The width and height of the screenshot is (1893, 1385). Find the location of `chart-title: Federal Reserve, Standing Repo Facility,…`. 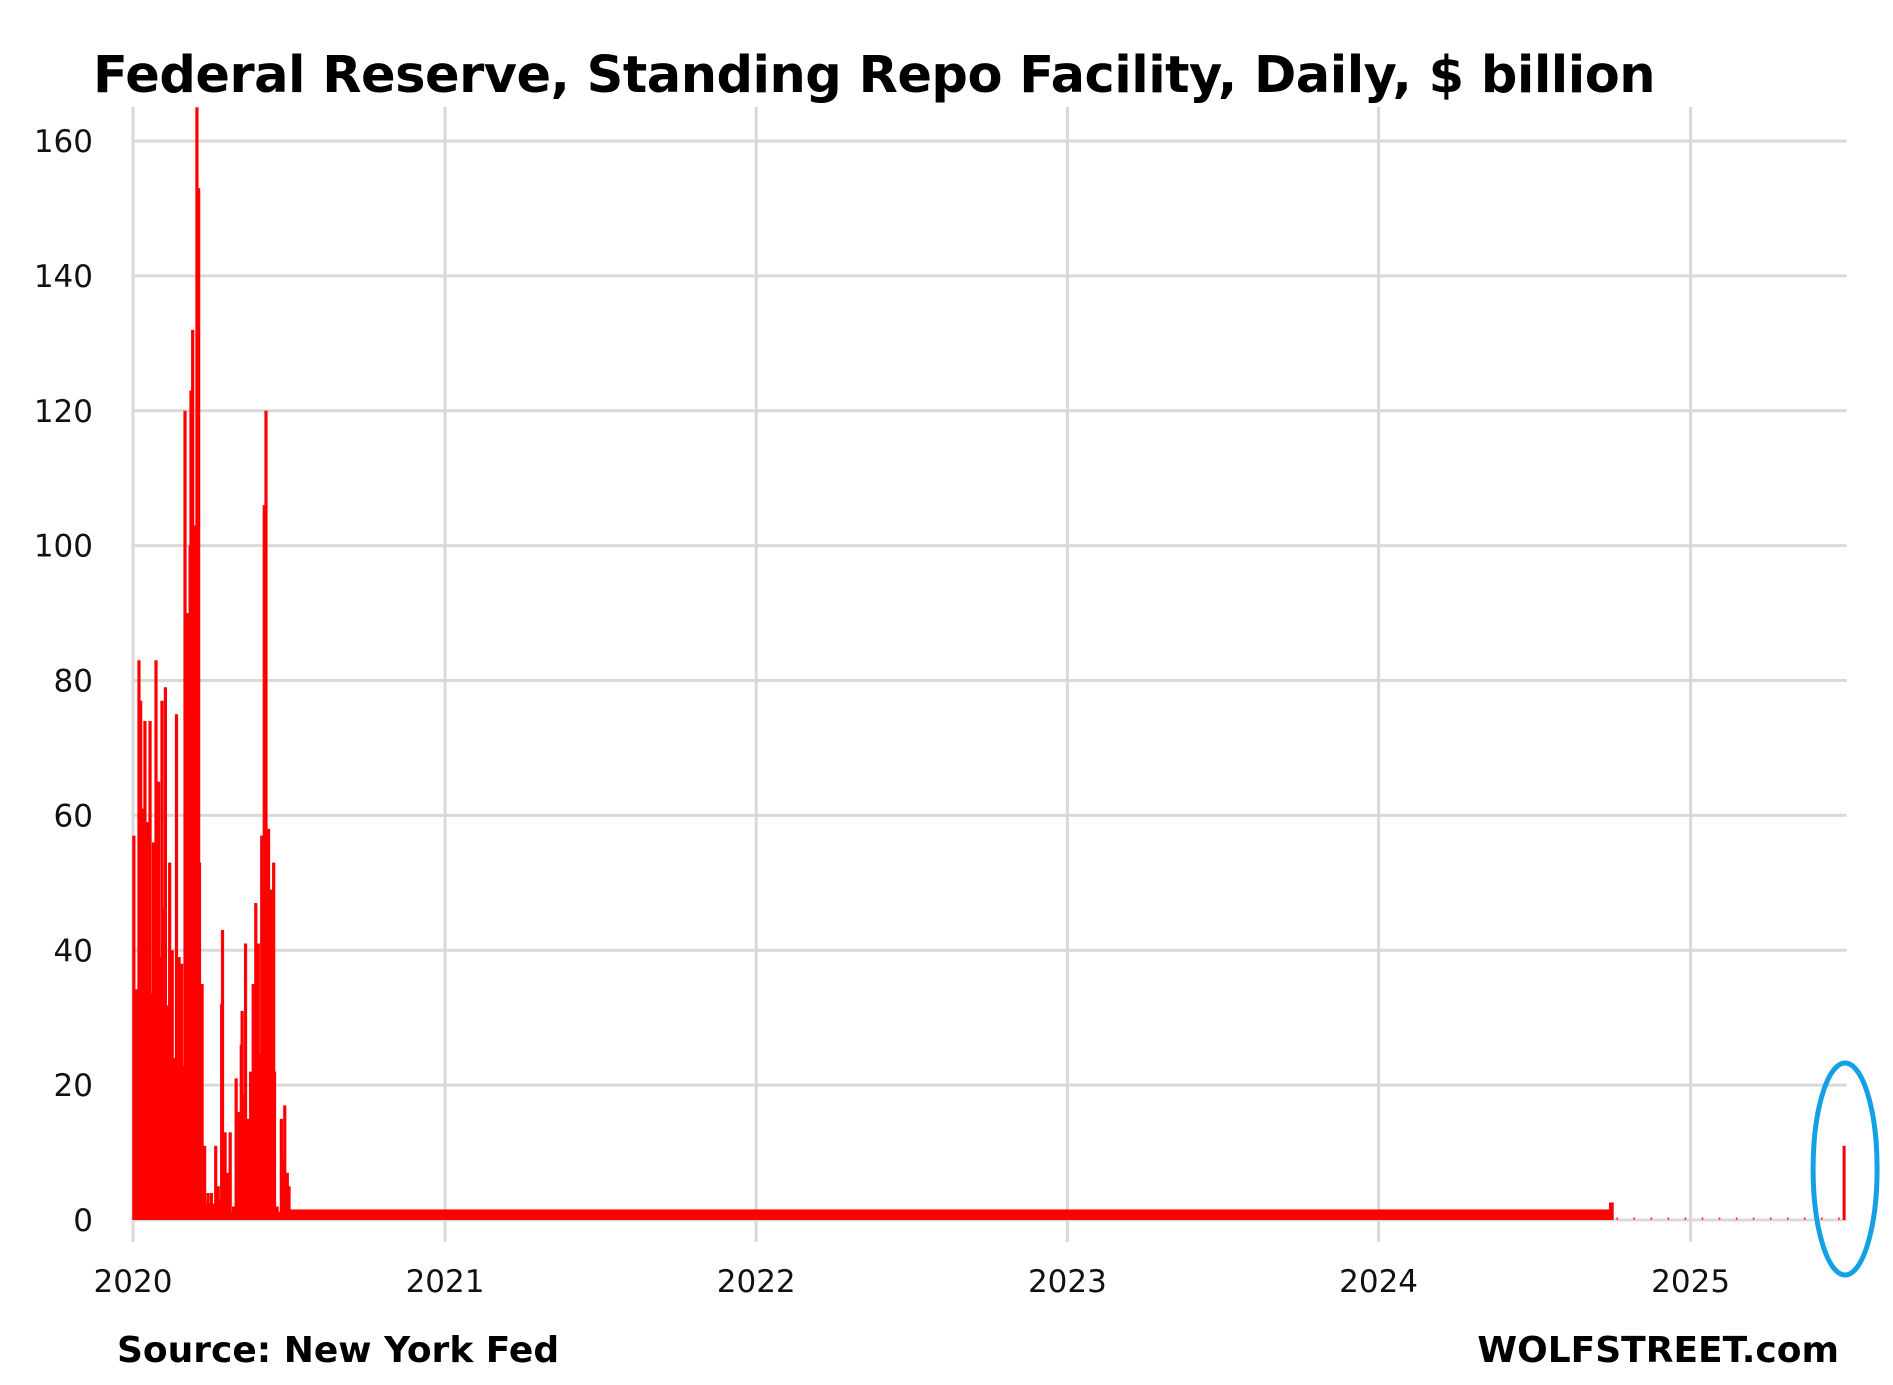

chart-title: Federal Reserve, Standing Repo Facility,… is located at coordinates (874, 75).